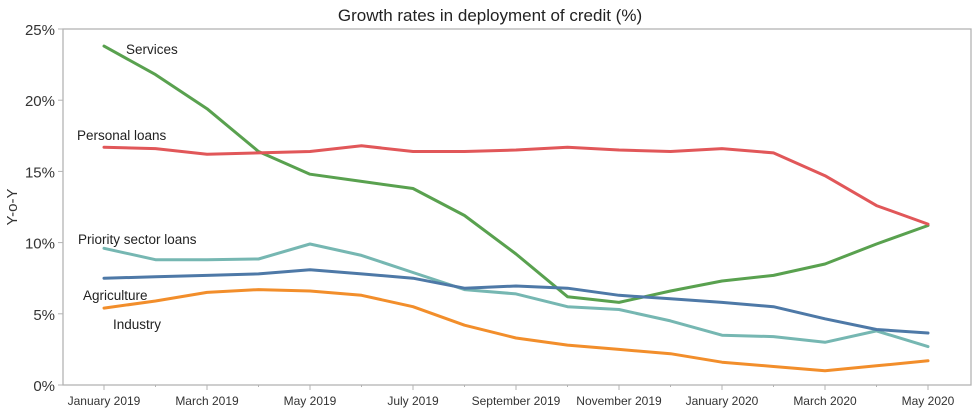 The width and height of the screenshot is (973, 416). I want to click on x-tick-label: May 2019, so click(310, 401).